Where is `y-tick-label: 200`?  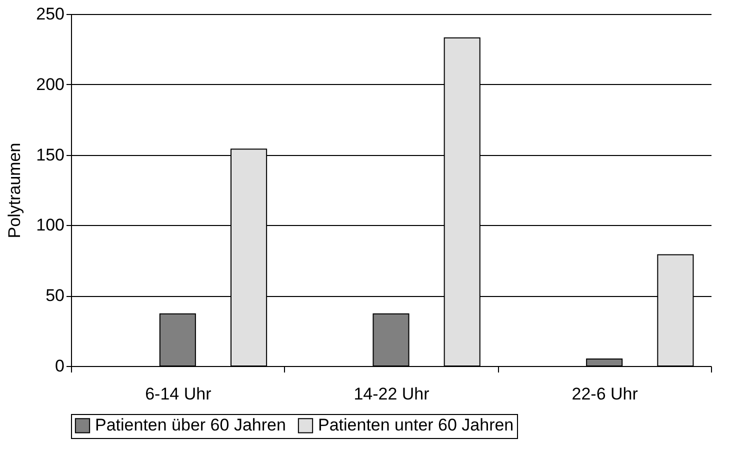 y-tick-label: 200 is located at coordinates (50, 84).